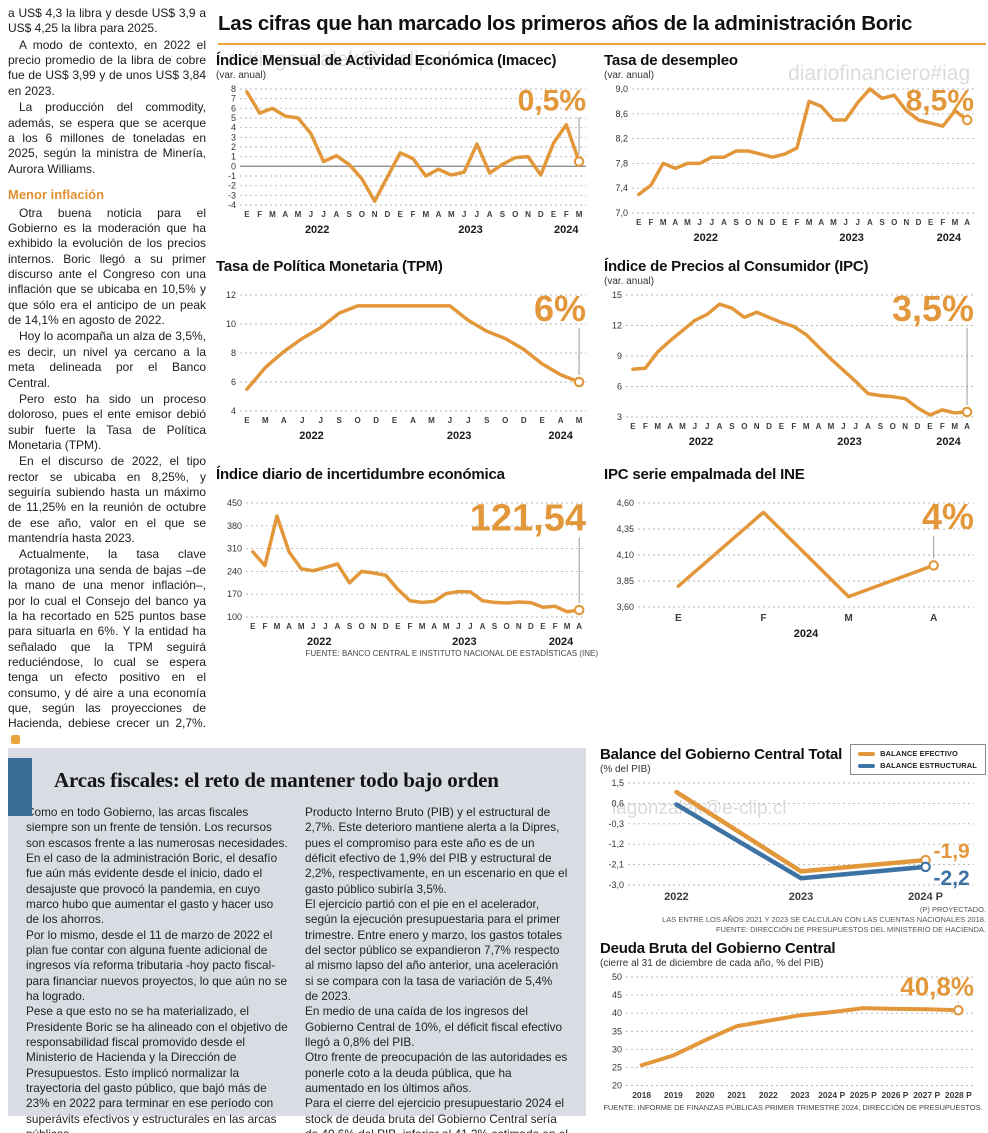 The width and height of the screenshot is (988, 1133). Describe the element at coordinates (617, 295) in the screenshot. I see `svg-text: 15` at that location.